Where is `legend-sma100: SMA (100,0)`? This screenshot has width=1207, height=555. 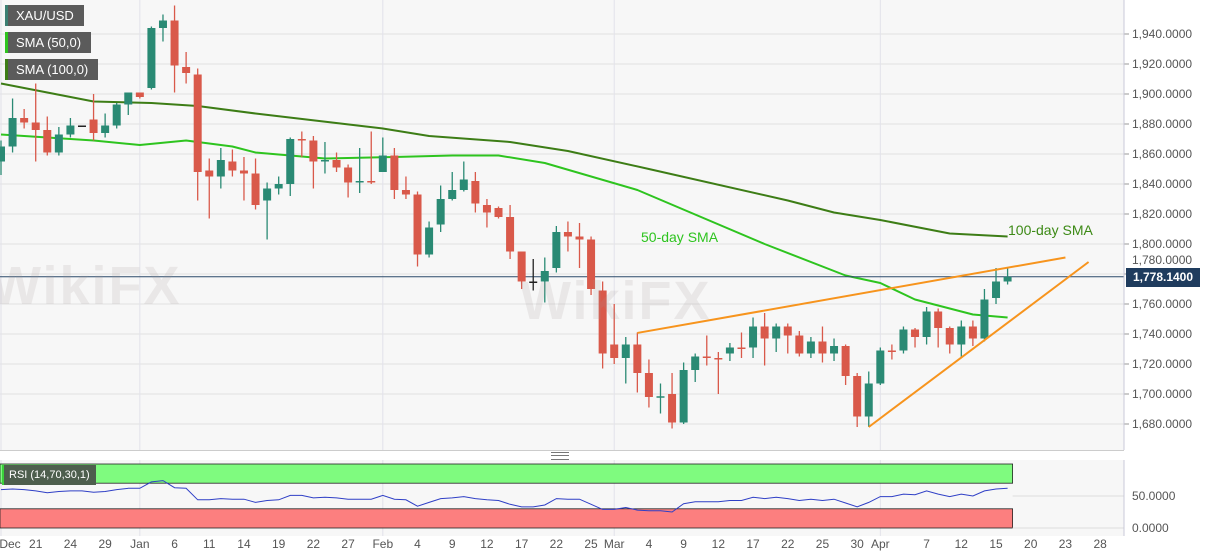 legend-sma100: SMA (100,0) is located at coordinates (52, 69).